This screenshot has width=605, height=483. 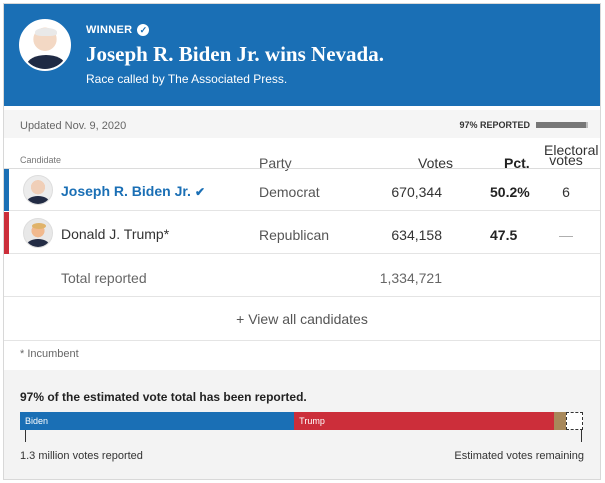 What do you see at coordinates (25, 436) in the screenshot?
I see `reported-tick` at bounding box center [25, 436].